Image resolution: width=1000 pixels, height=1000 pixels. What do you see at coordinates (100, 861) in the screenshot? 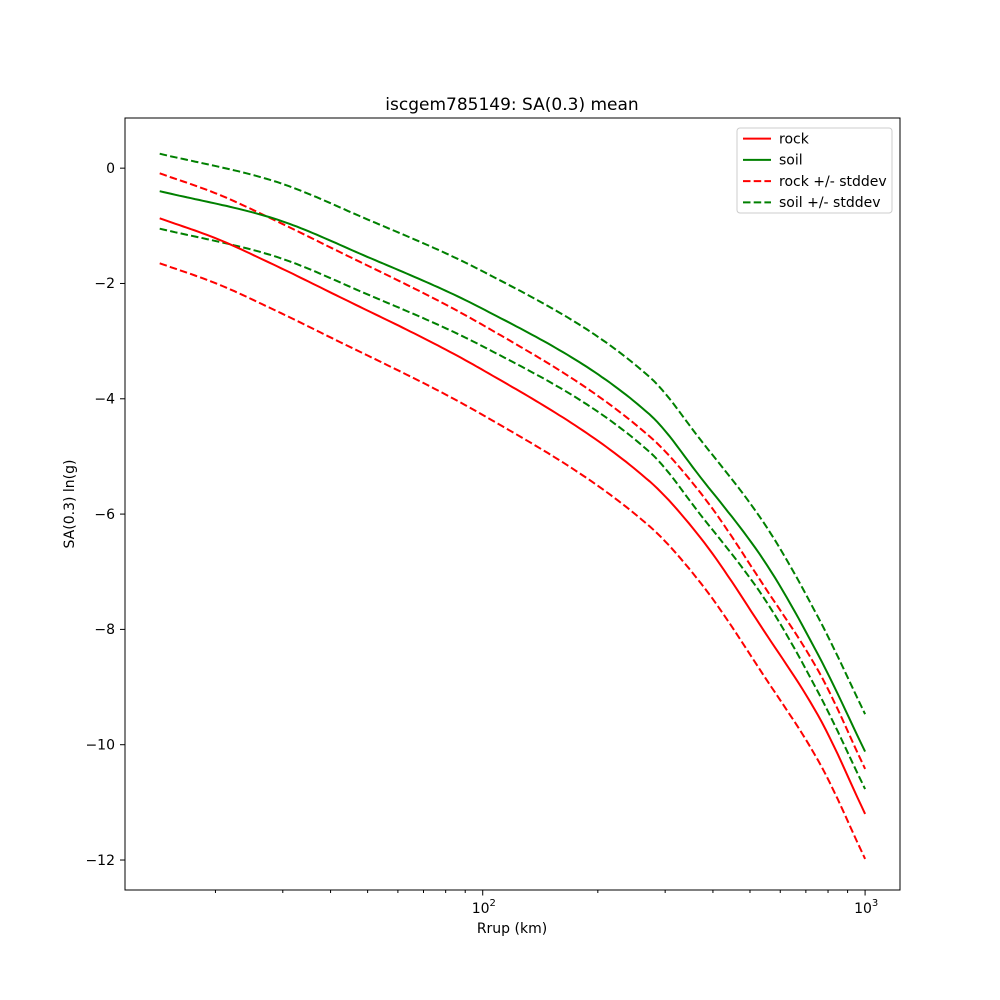
I see `y-tick-label: −12` at bounding box center [100, 861].